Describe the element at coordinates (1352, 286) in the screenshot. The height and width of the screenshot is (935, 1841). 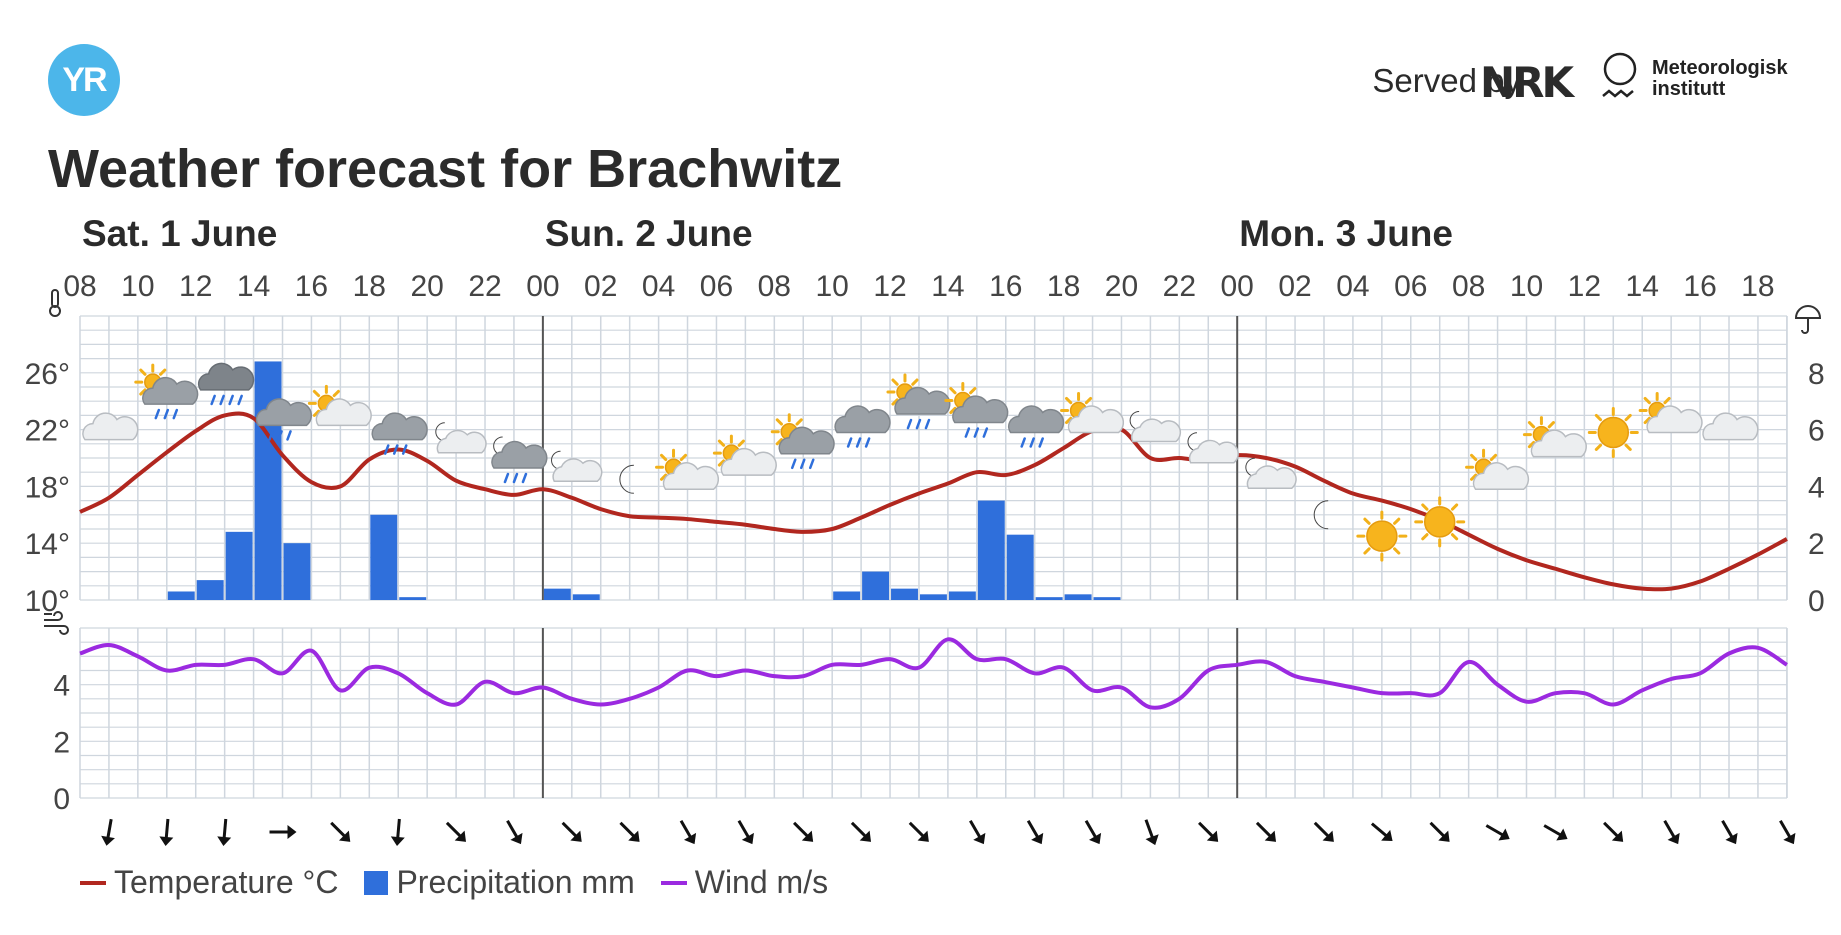
I see `hour-tick-label: 04` at that location.